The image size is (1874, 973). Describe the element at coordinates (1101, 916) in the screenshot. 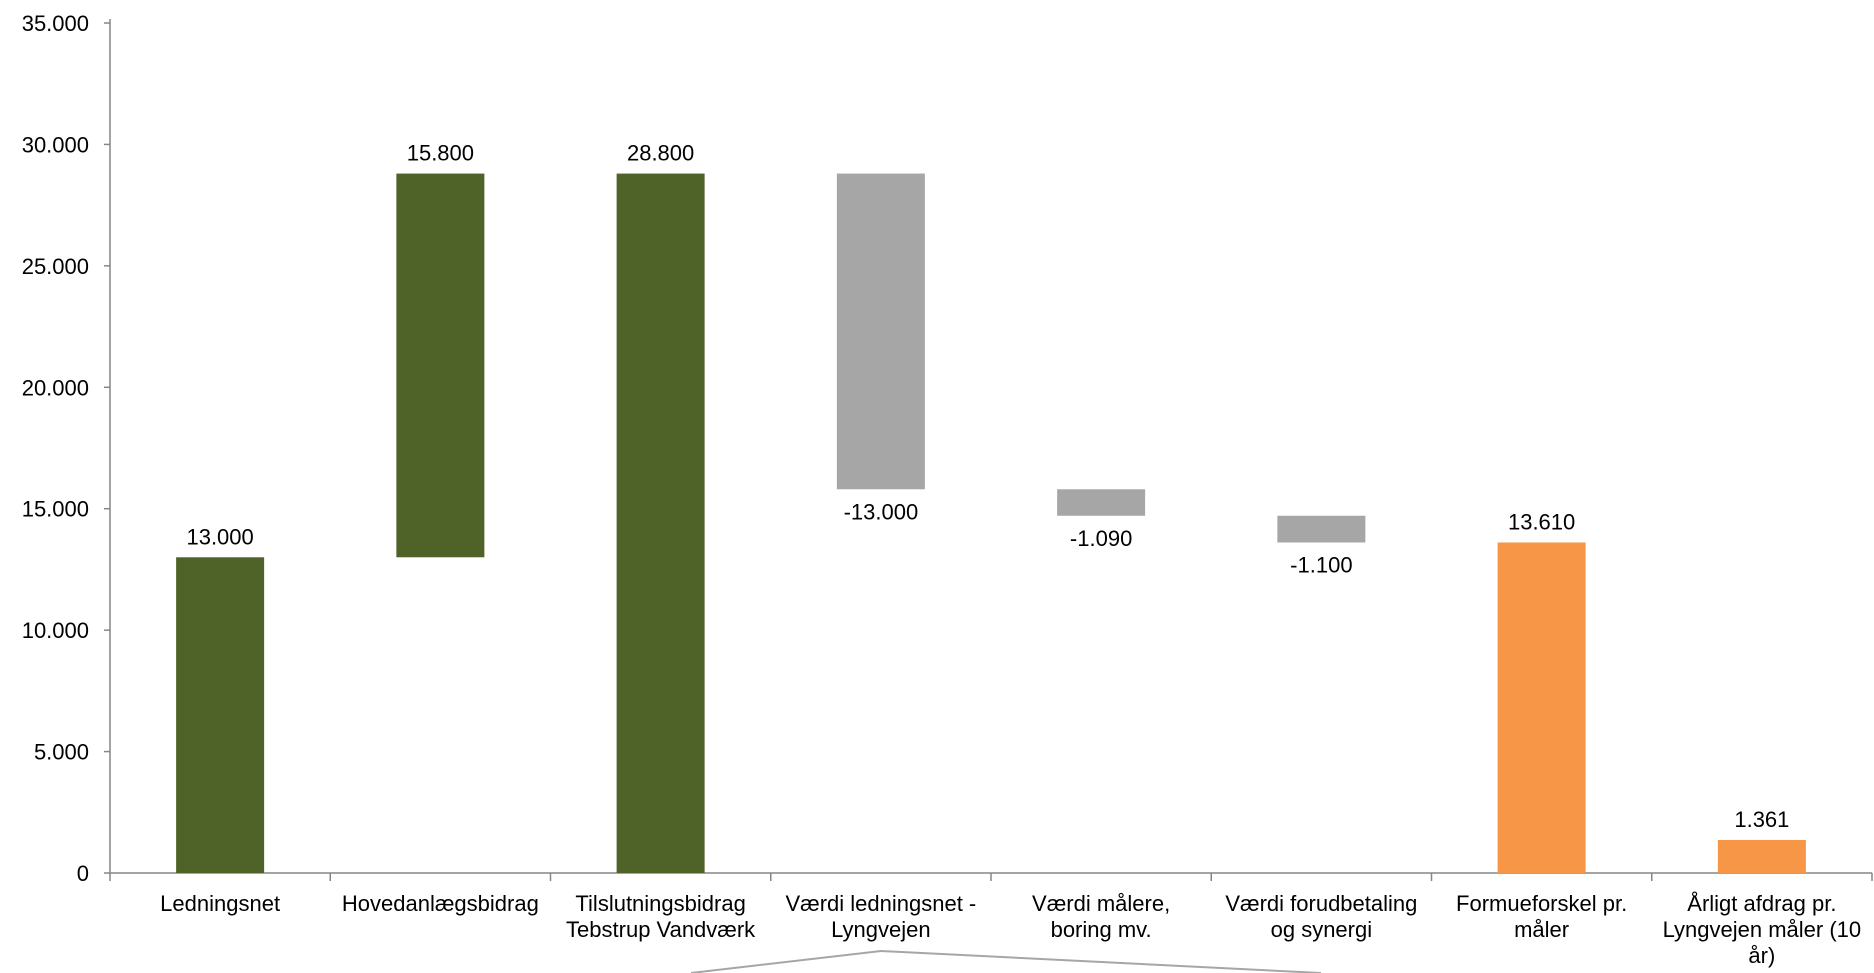

I see `category-label: Værdi målere, boring mv.` at that location.